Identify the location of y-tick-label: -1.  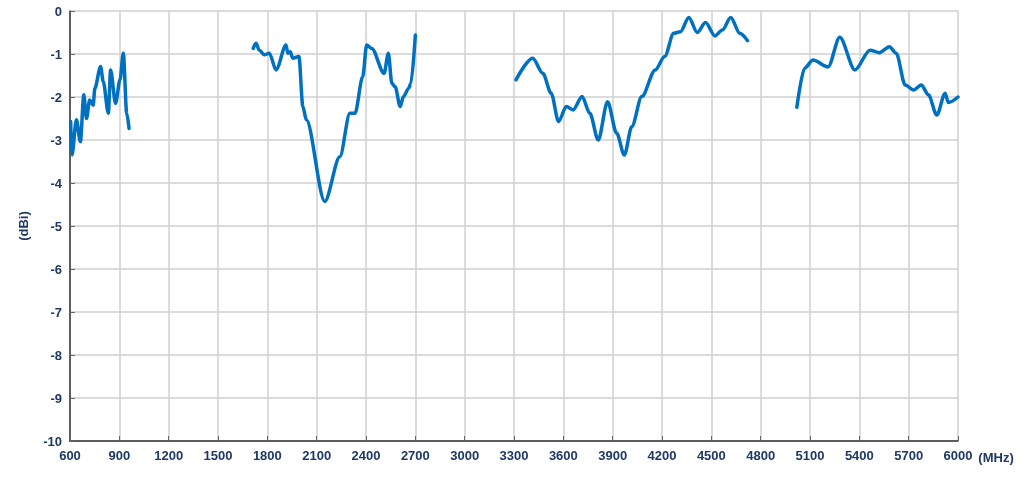
(56, 54).